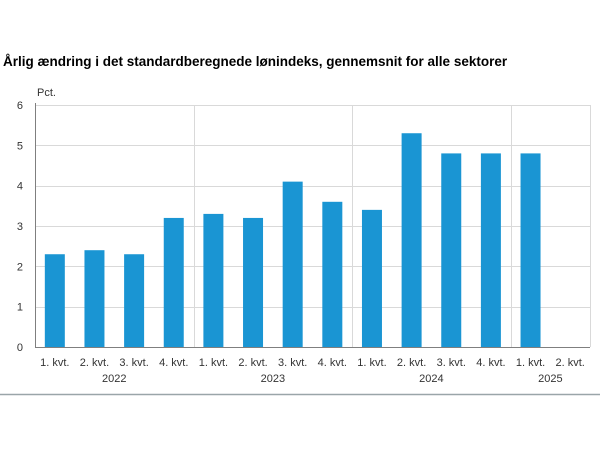  What do you see at coordinates (20, 348) in the screenshot?
I see `y-tick-label: 0` at bounding box center [20, 348].